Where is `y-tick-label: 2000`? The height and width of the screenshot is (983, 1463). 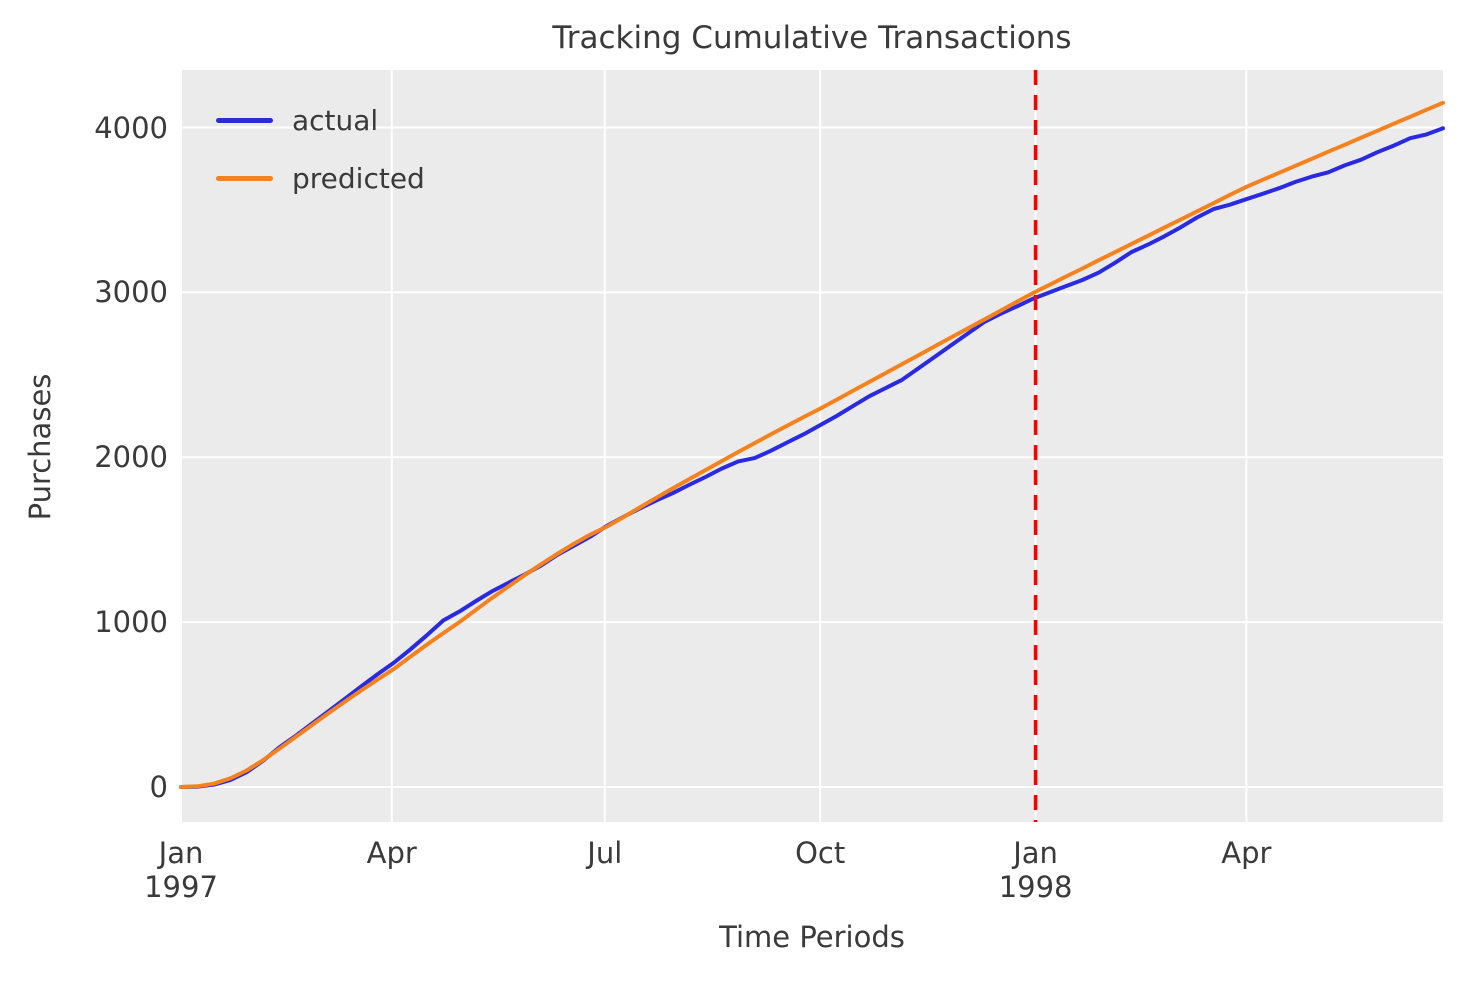 y-tick-label: 2000 is located at coordinates (131, 457).